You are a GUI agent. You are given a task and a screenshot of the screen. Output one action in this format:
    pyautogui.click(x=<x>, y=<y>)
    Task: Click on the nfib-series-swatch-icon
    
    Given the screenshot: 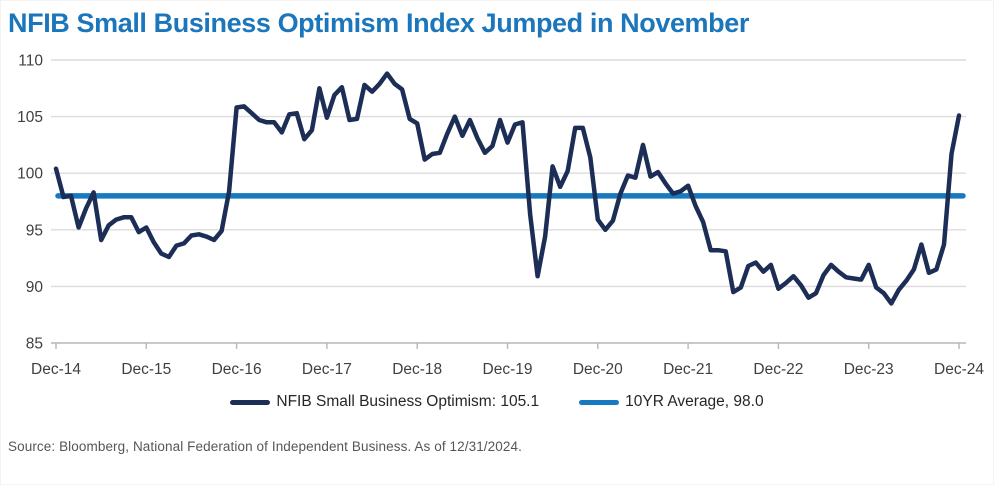 What is the action you would take?
    pyautogui.click(x=250, y=402)
    